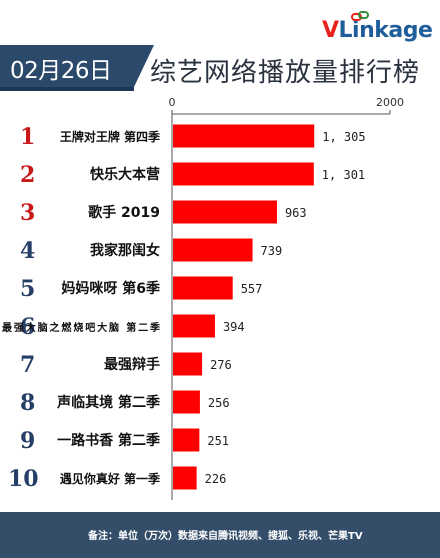  Describe the element at coordinates (172, 102) in the screenshot. I see `x-tick-label: 0` at that location.